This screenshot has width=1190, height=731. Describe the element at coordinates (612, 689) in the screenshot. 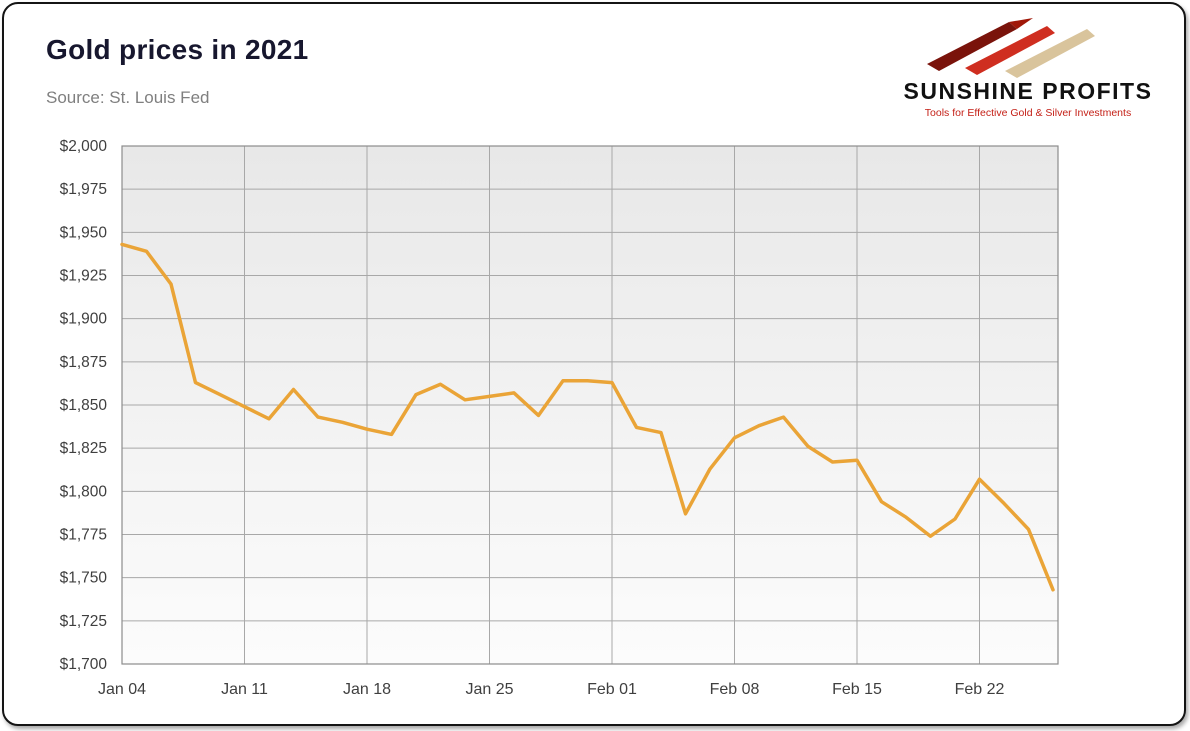

I see `x-axis-tick-label: Feb 01` at that location.